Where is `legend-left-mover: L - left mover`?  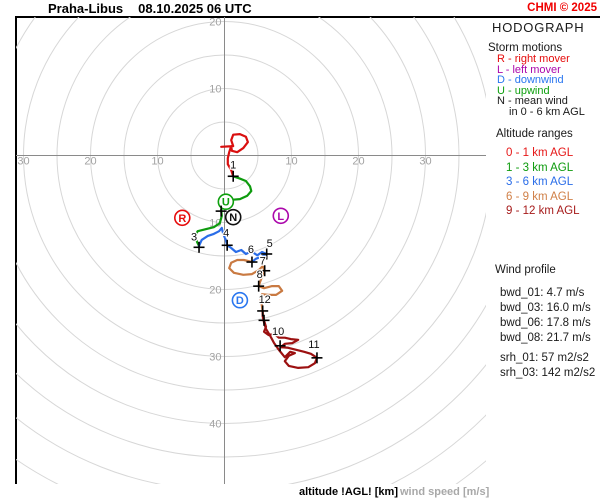
legend-left-mover: L - left mover is located at coordinates (529, 69).